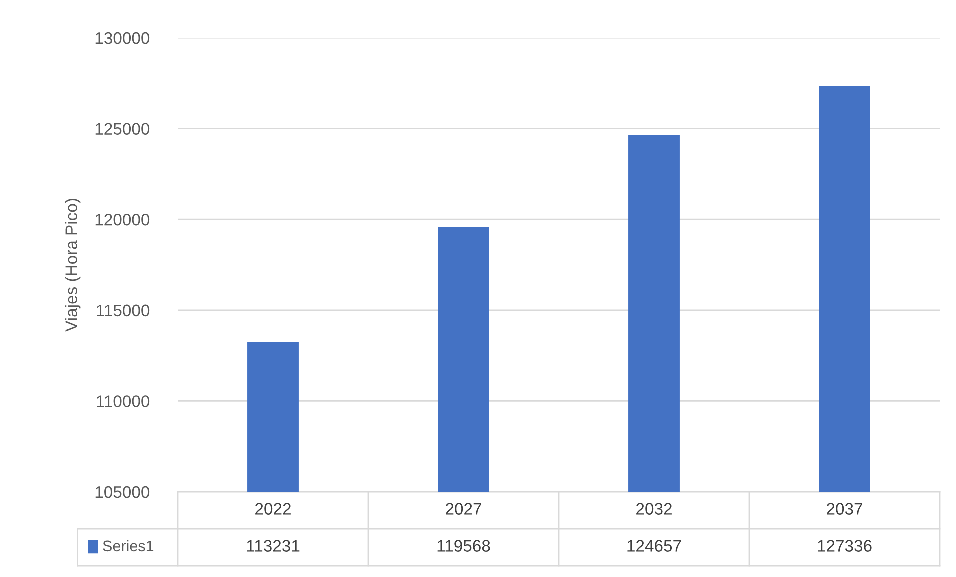 Image resolution: width=956 pixels, height=577 pixels. Describe the element at coordinates (123, 310) in the screenshot. I see `y-tick-label: 115000` at that location.